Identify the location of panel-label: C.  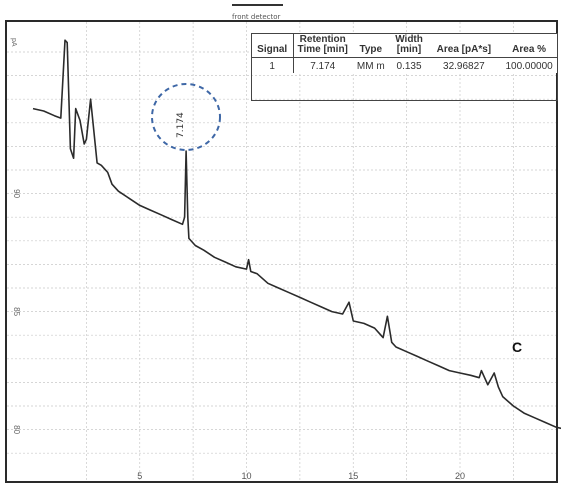
(517, 347).